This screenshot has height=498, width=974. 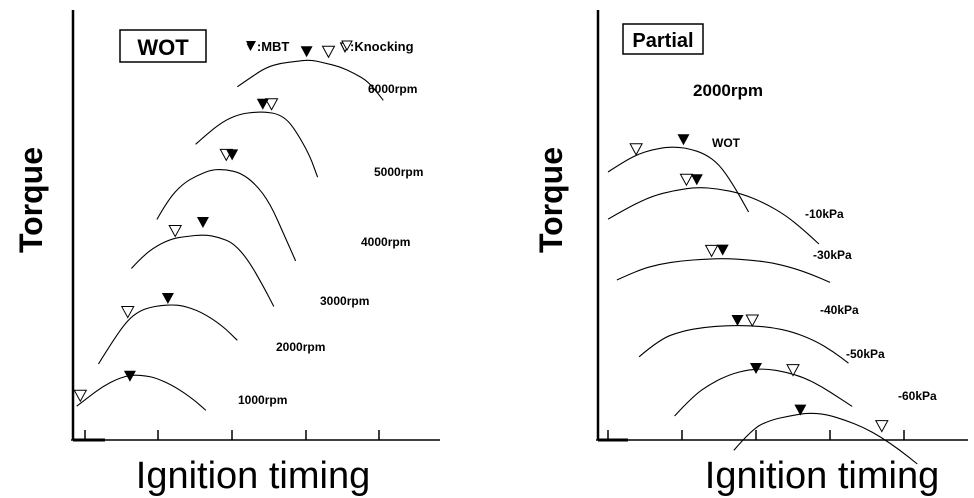 I want to click on partial-series-label: -60kPa, so click(x=917, y=396).